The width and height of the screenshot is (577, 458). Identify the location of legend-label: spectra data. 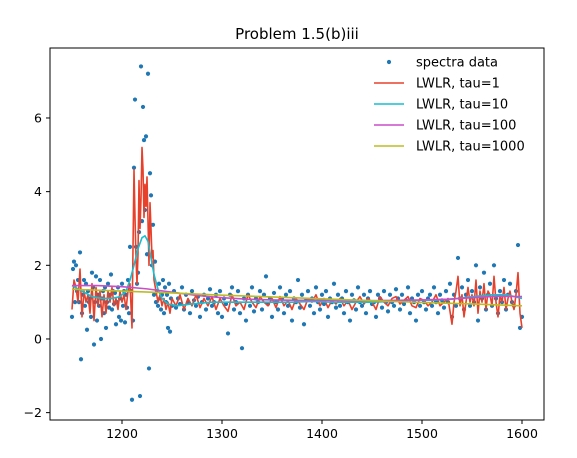
(457, 63).